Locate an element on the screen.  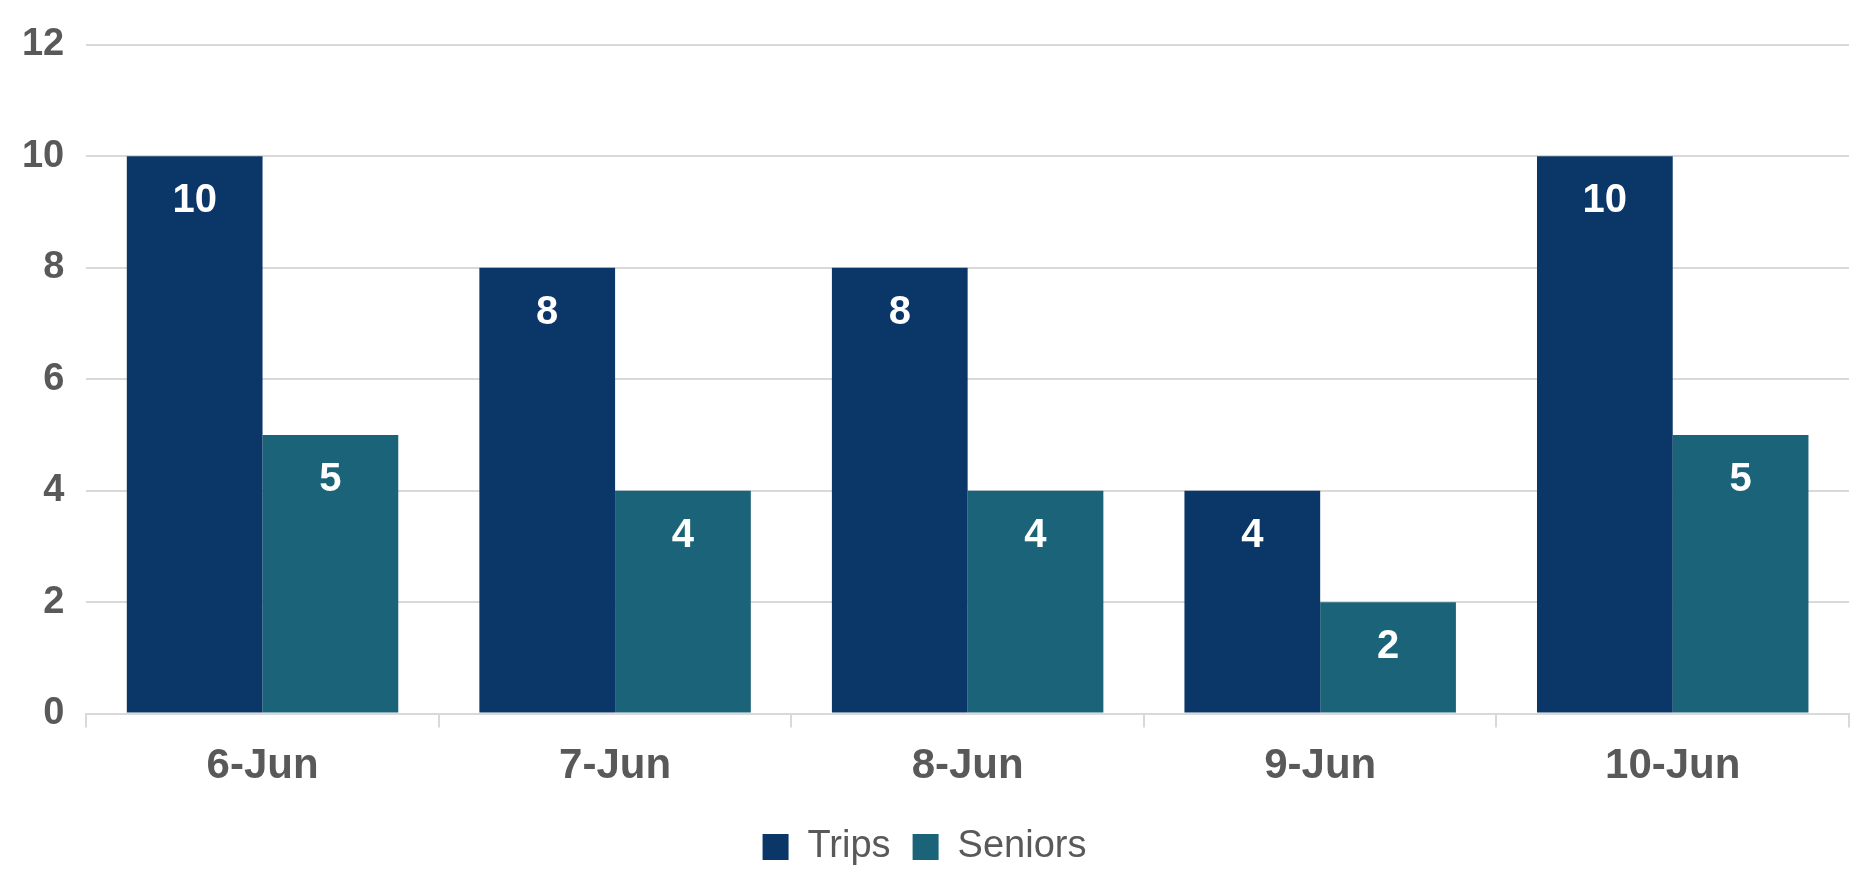
x-tick-label: 8-Jun is located at coordinates (967, 764).